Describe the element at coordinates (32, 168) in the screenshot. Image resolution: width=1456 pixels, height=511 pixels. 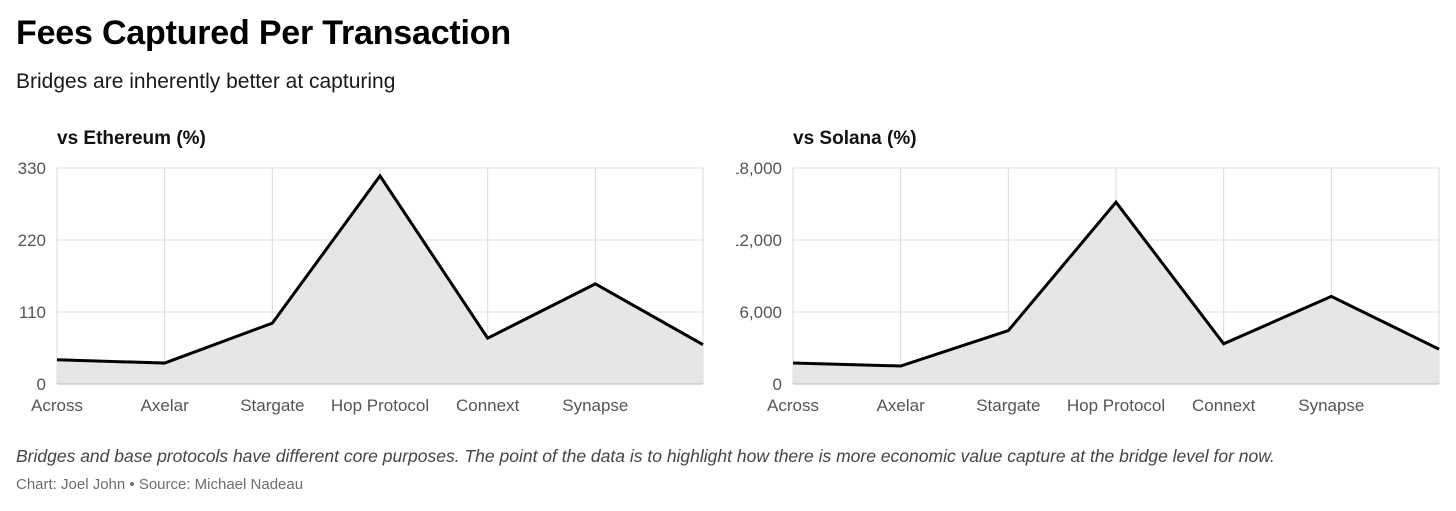
I see `eth-y-tick-label: 330` at that location.